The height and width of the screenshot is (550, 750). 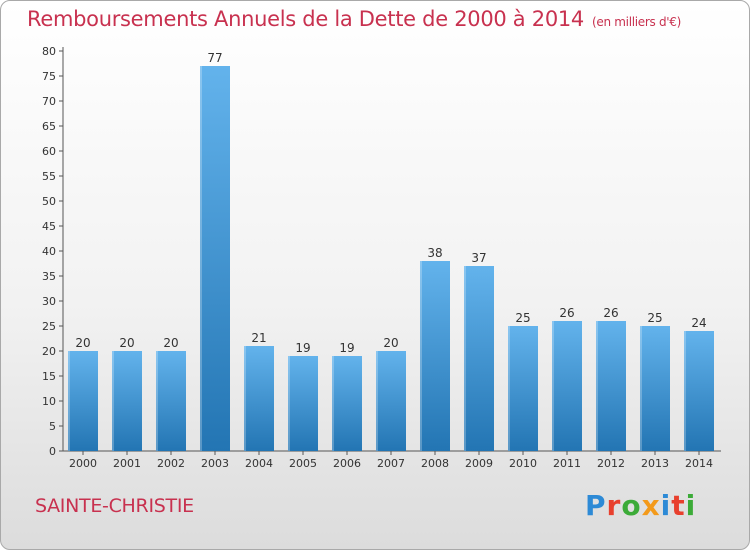 I want to click on data-label-2008: 38, so click(x=434, y=253).